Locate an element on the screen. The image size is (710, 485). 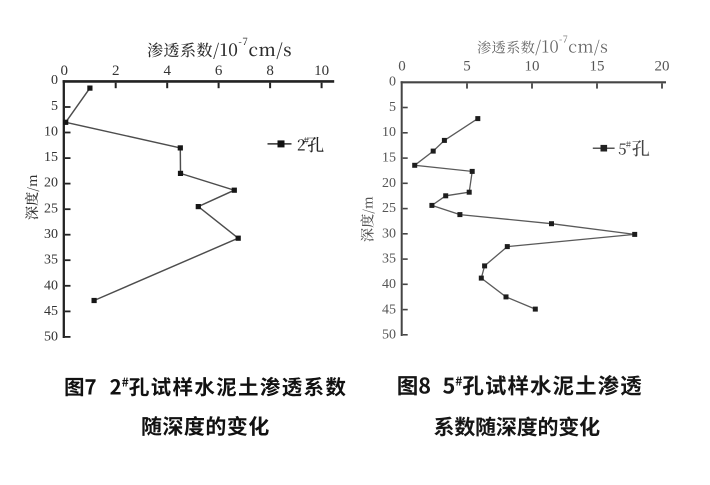
svg-text: 4 is located at coordinates (167, 71).